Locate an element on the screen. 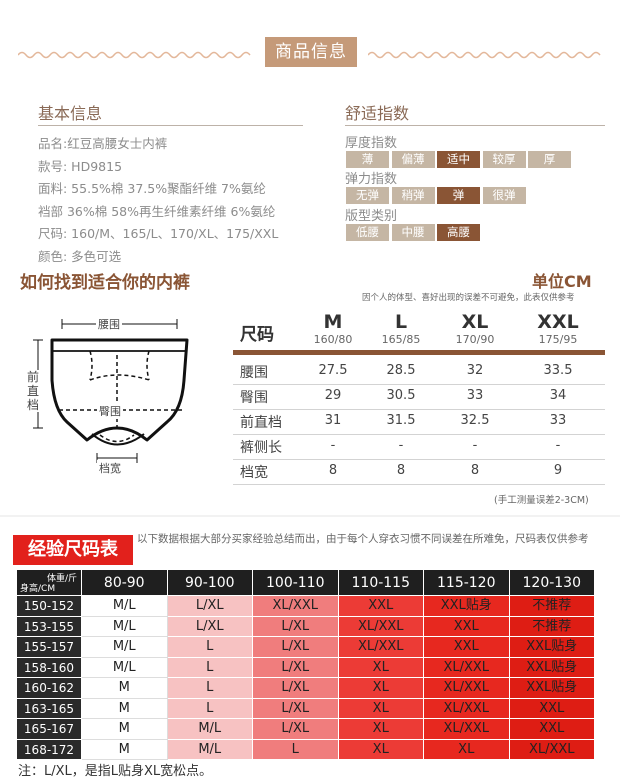 Image resolution: width=620 pixels, height=784 pixels. size-disclaimer: 因个人的体型、喜好出现的误差不可避免，此表仅供参考 is located at coordinates (468, 298).